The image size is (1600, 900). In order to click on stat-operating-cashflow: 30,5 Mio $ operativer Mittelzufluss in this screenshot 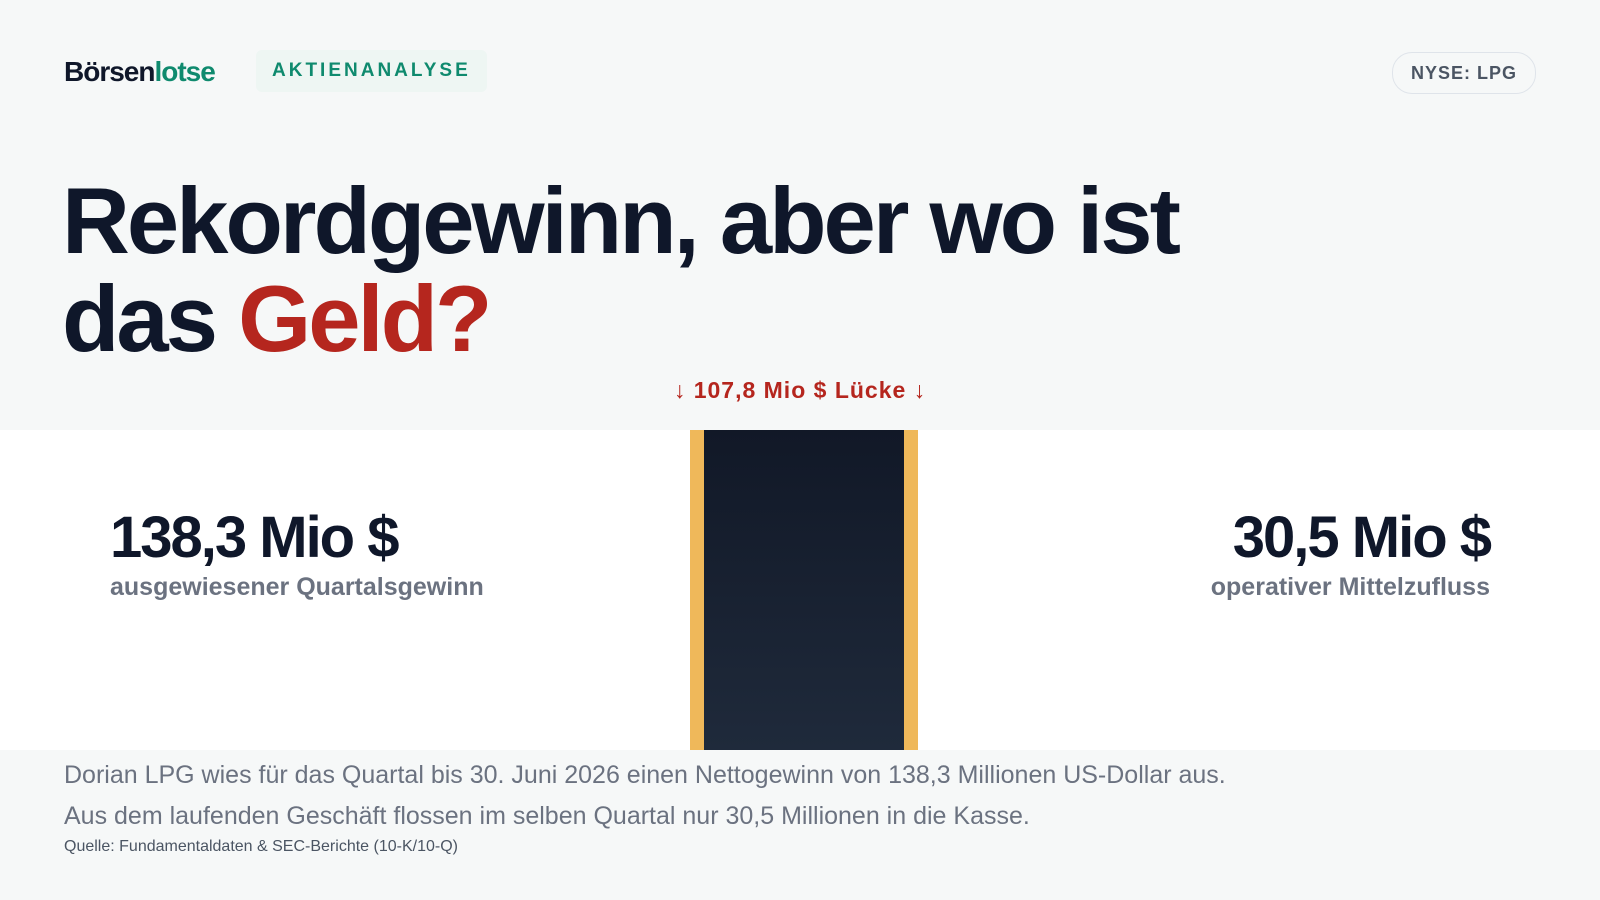, I will do `click(1351, 553)`.